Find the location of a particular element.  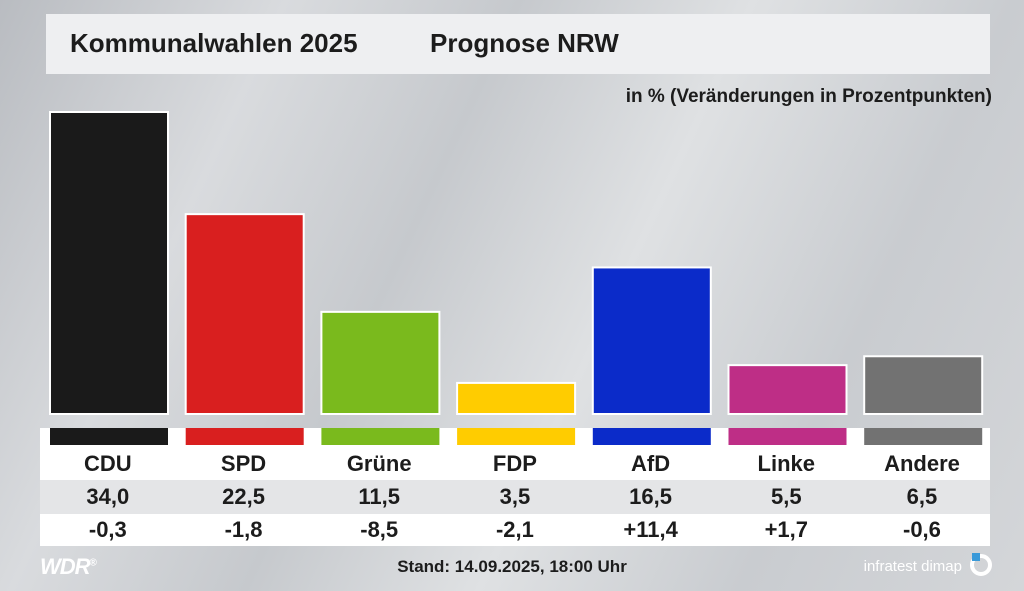

change-row: -0,3 -1,8 -8,5 -2,1 +11,4 +1,7 -0,6 is located at coordinates (515, 530).